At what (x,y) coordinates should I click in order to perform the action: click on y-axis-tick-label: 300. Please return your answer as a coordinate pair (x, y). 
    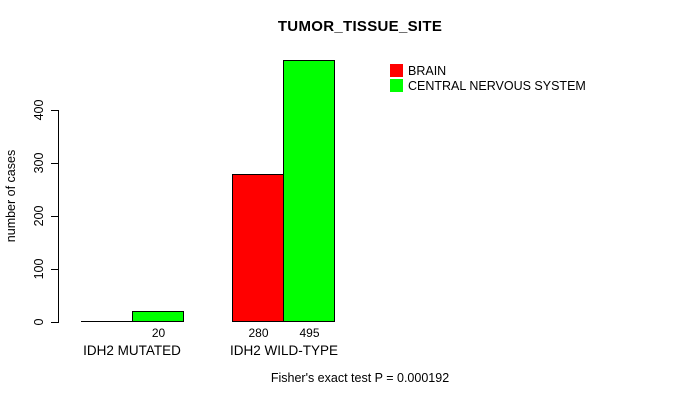
    Looking at the image, I should click on (39, 163).